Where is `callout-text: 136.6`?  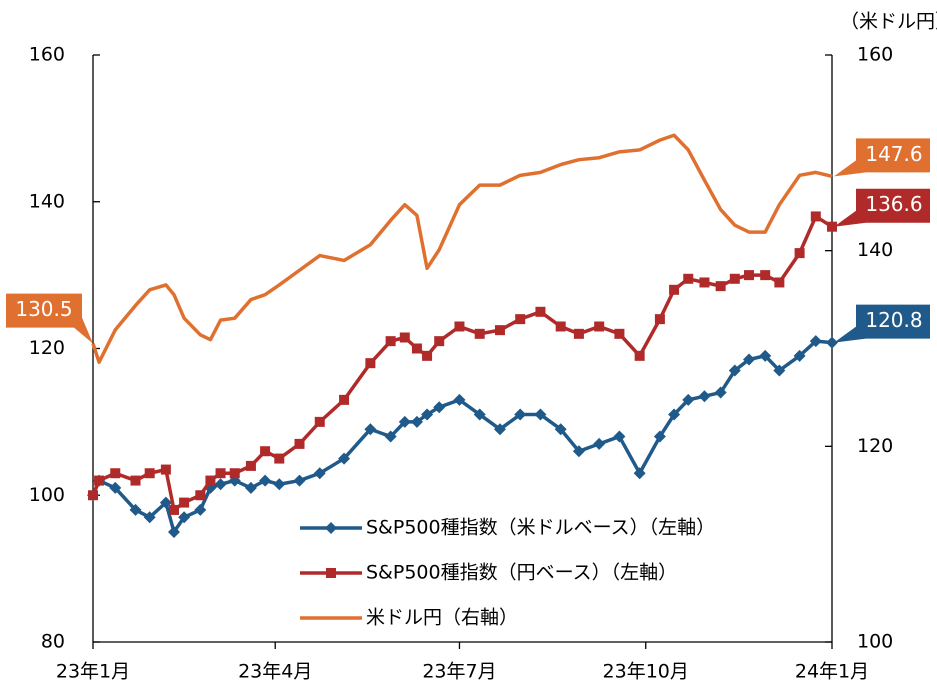 callout-text: 136.6 is located at coordinates (893, 204).